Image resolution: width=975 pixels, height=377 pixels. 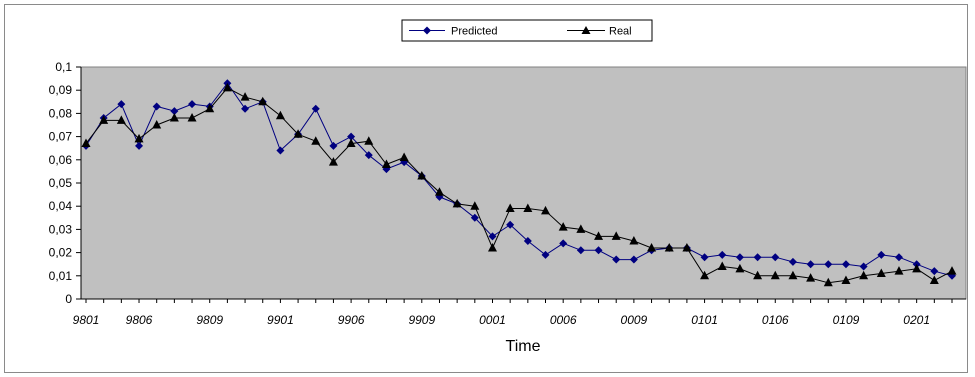 I want to click on y-tick-label: 0,1, so click(x=63, y=67).